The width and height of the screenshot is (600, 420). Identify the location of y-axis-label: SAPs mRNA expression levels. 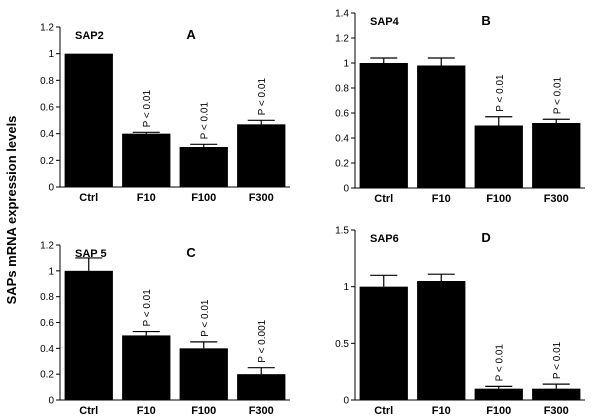
(11, 210).